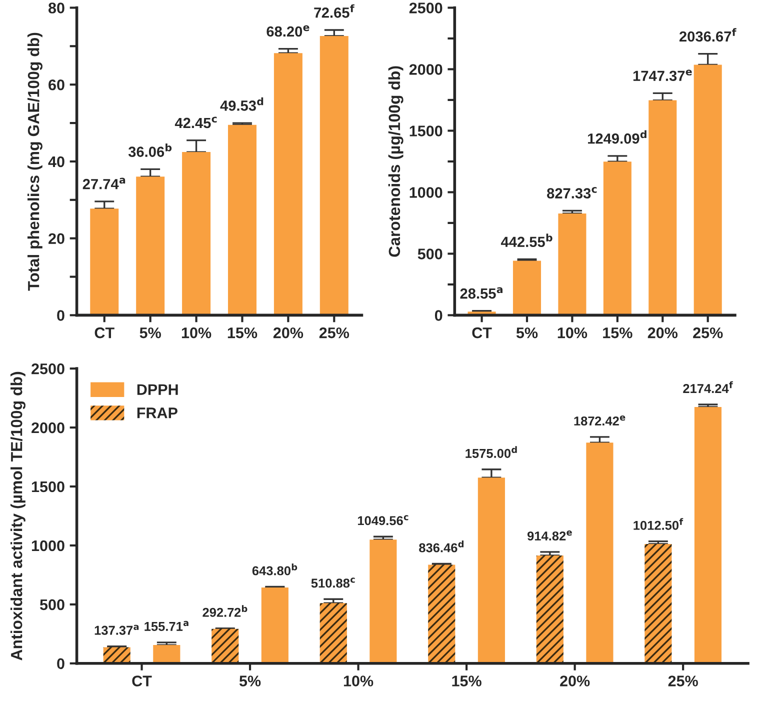 The height and width of the screenshot is (702, 768). Describe the element at coordinates (166, 625) in the screenshot. I see `data-label: 155.71$^{a}$` at that location.